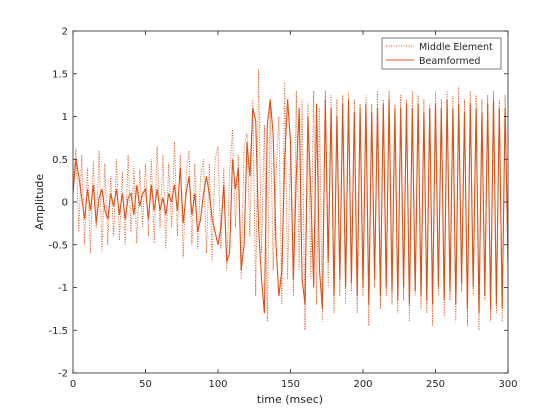 The height and width of the screenshot is (420, 560). What do you see at coordinates (65, 117) in the screenshot?
I see `y-tick-label: 1` at bounding box center [65, 117].